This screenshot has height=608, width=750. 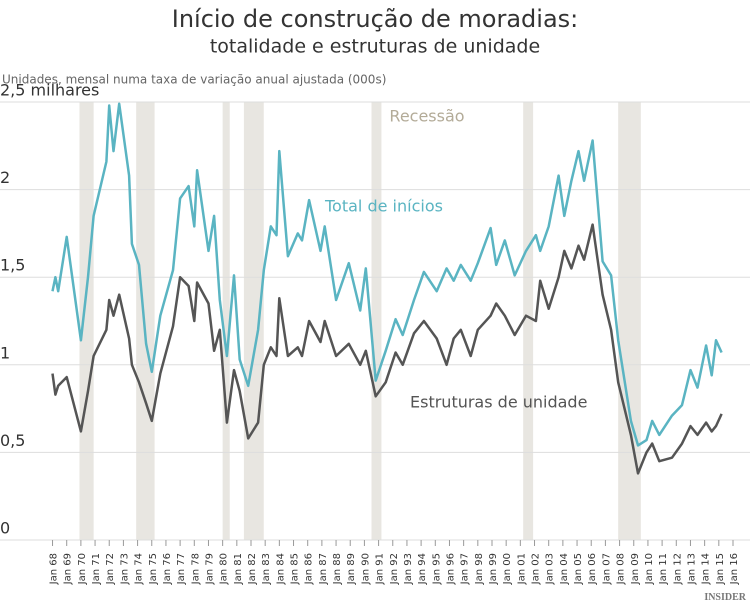 I want to click on x-tick-label: Jan 85, so click(x=295, y=569).